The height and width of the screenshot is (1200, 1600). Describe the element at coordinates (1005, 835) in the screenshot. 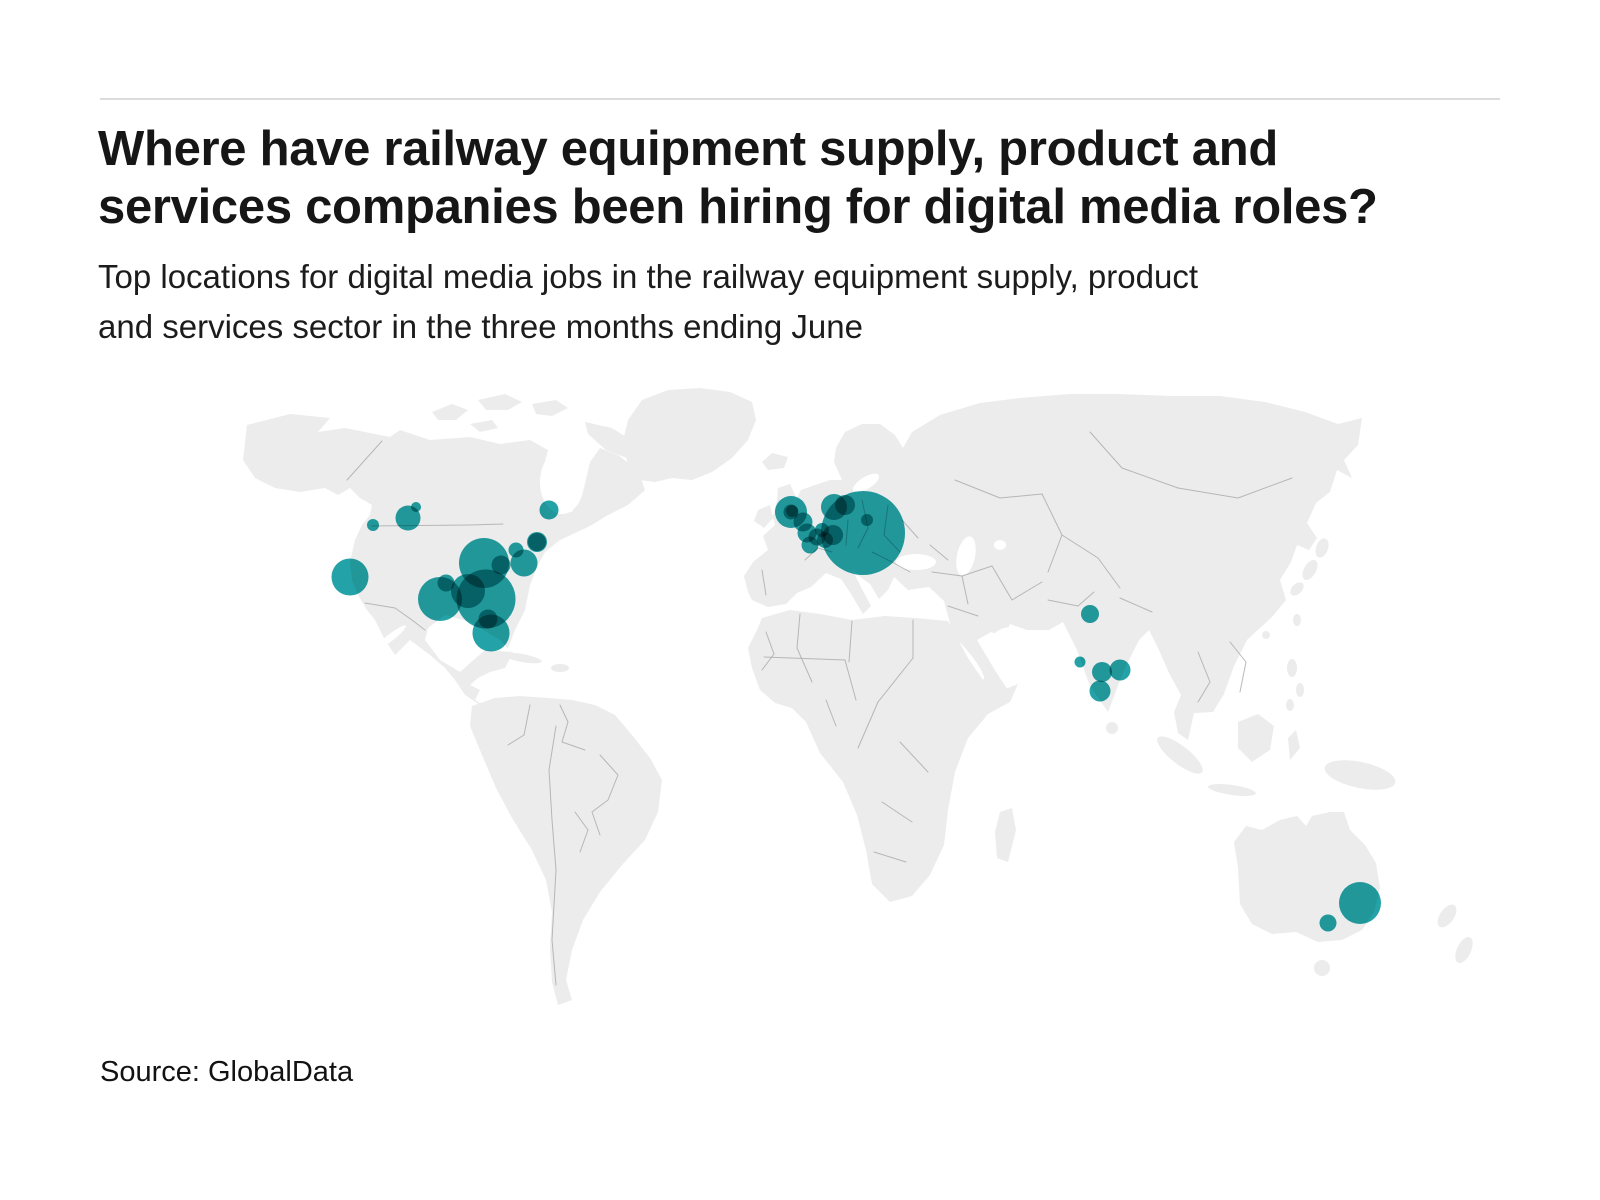

I see `land-madagascar` at that location.